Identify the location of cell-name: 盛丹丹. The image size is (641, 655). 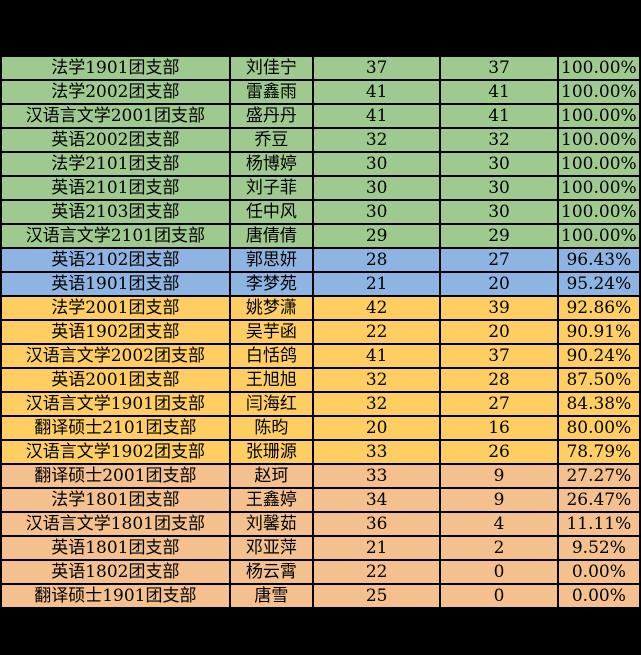
(271, 116).